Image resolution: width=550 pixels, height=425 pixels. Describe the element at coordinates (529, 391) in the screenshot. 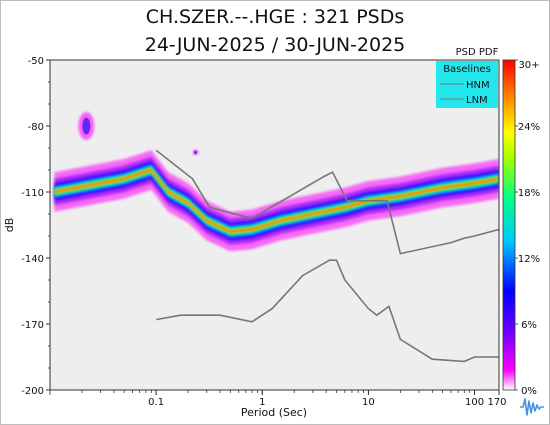

I see `colorbar-tick-label: 0%` at that location.